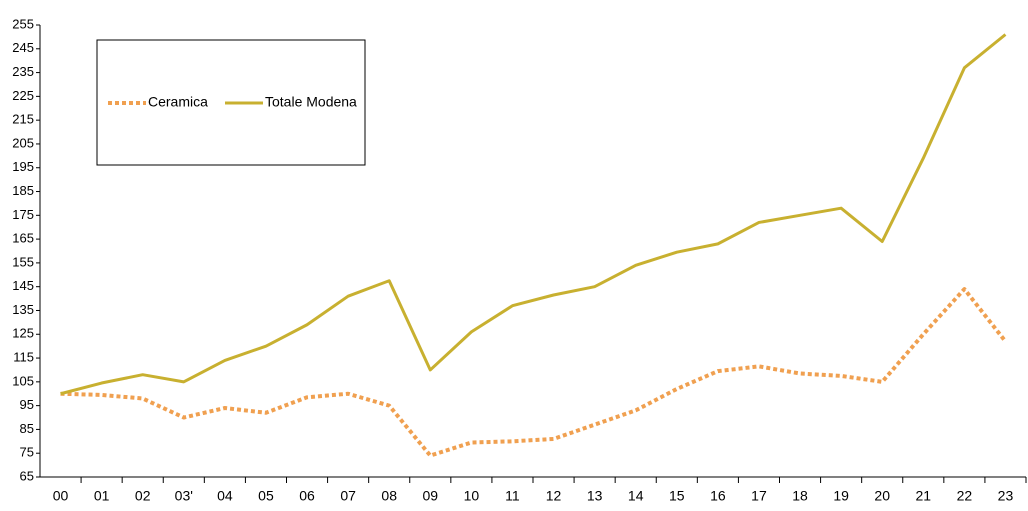  I want to click on x-tick-label: 05, so click(266, 496).